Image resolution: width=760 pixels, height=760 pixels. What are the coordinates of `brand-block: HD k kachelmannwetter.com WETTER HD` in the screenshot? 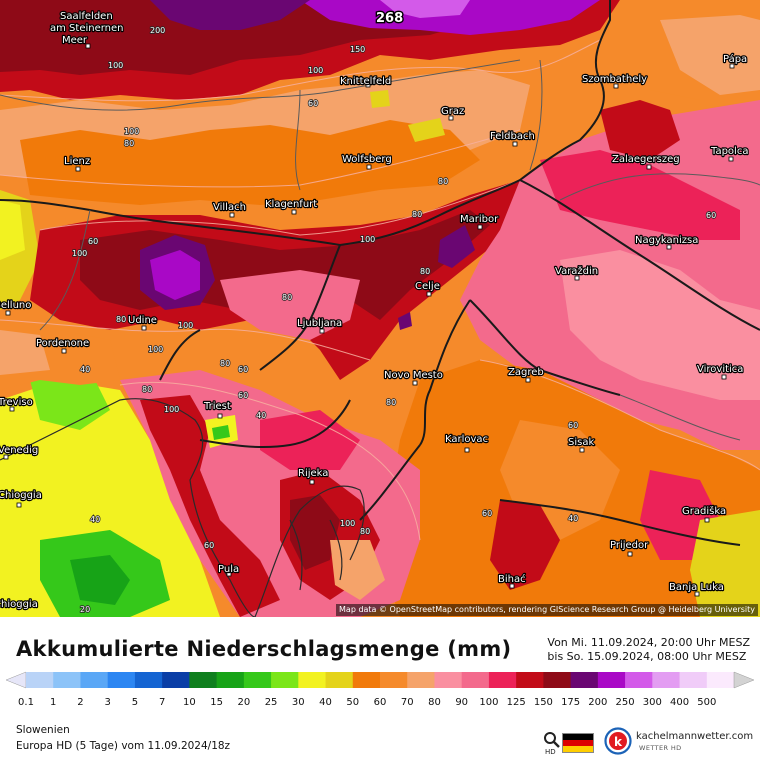 It's located at (647, 742).